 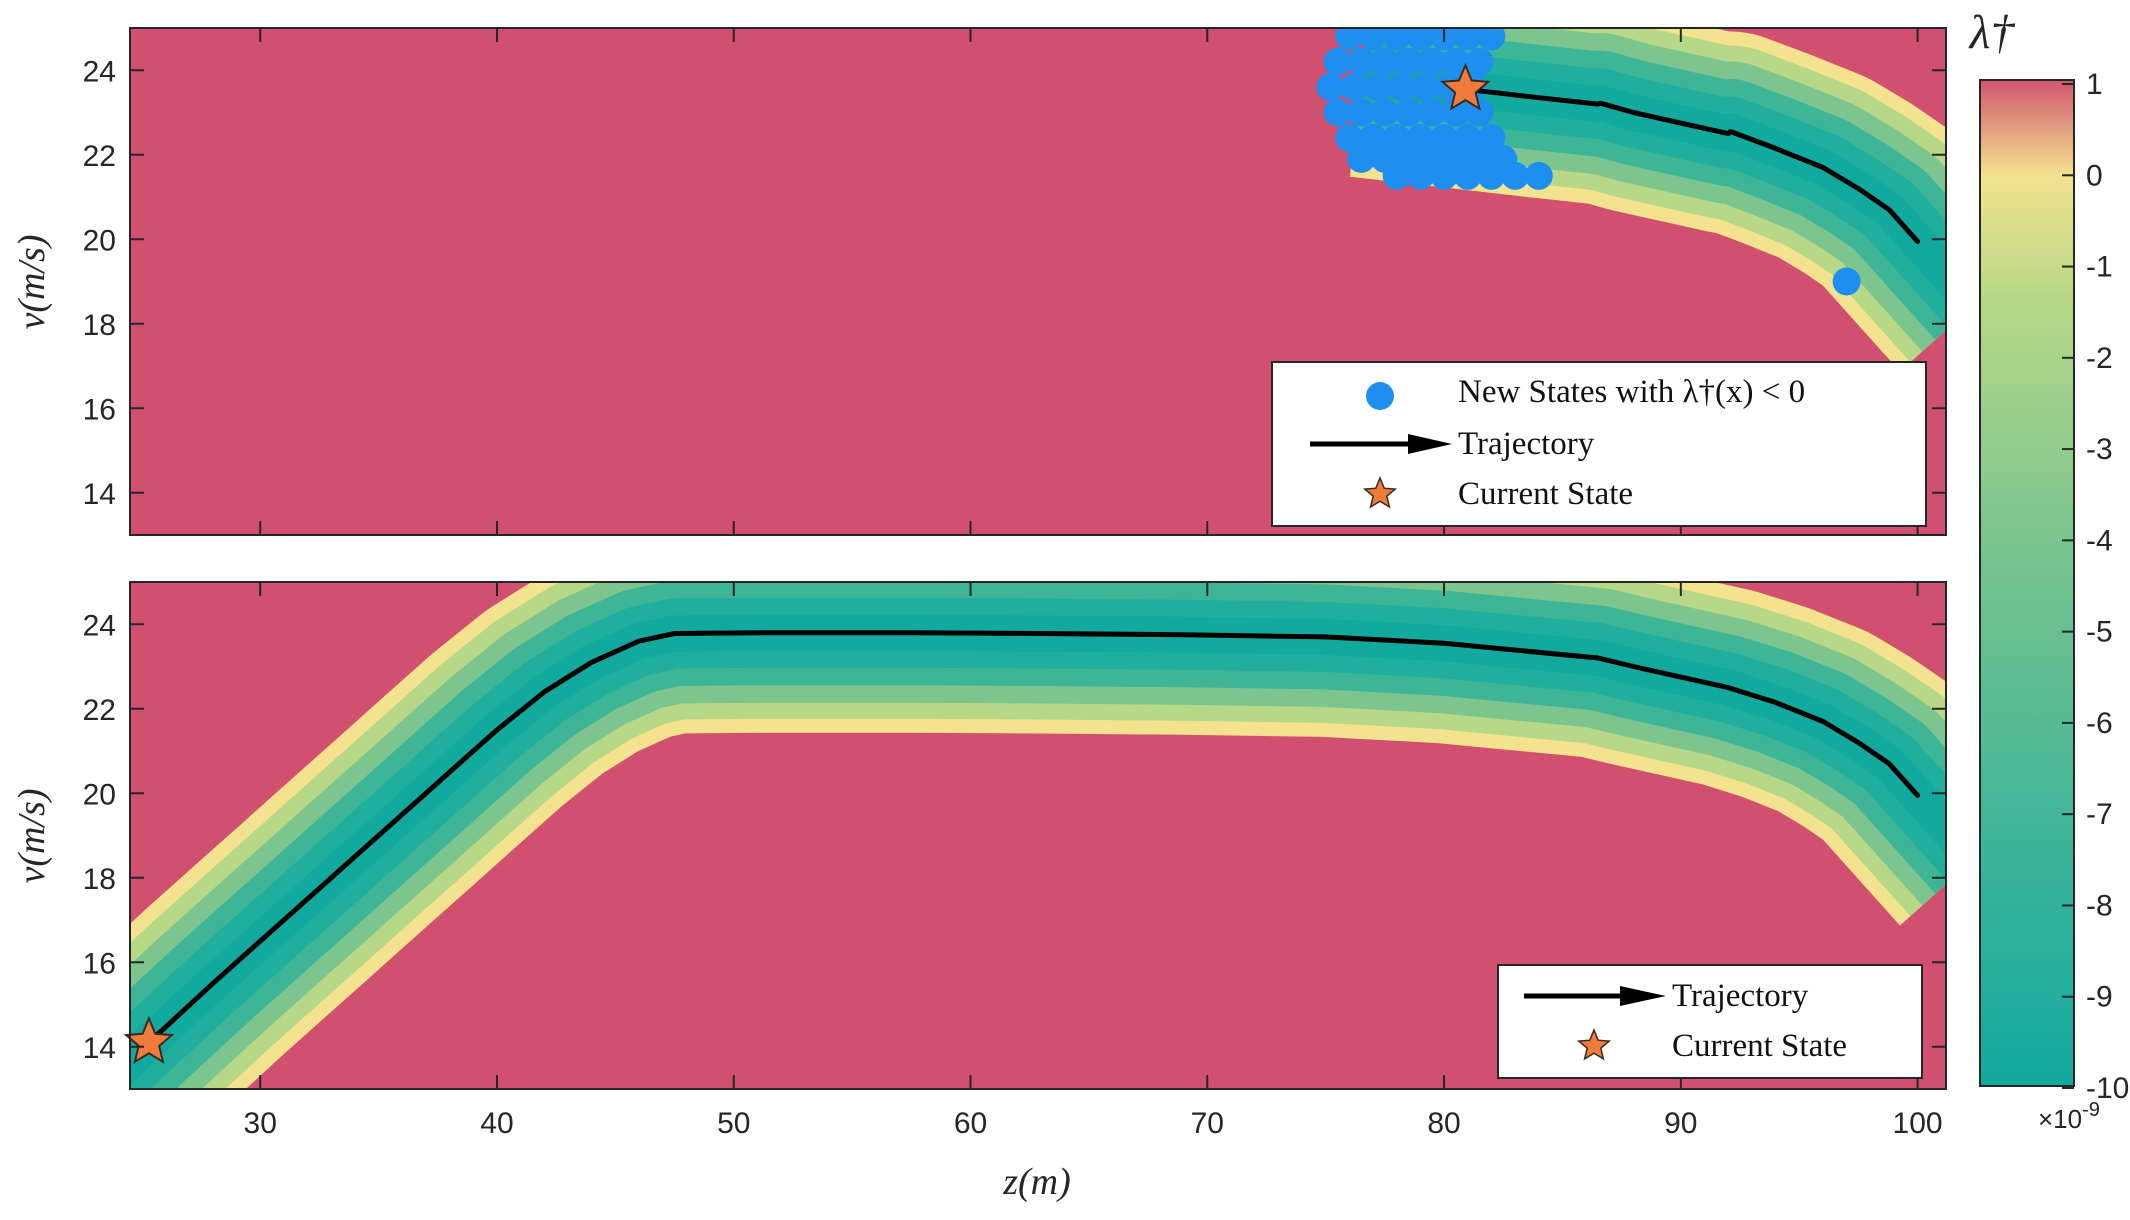 What do you see at coordinates (970, 1123) in the screenshot?
I see `x-tick-label: 60` at bounding box center [970, 1123].